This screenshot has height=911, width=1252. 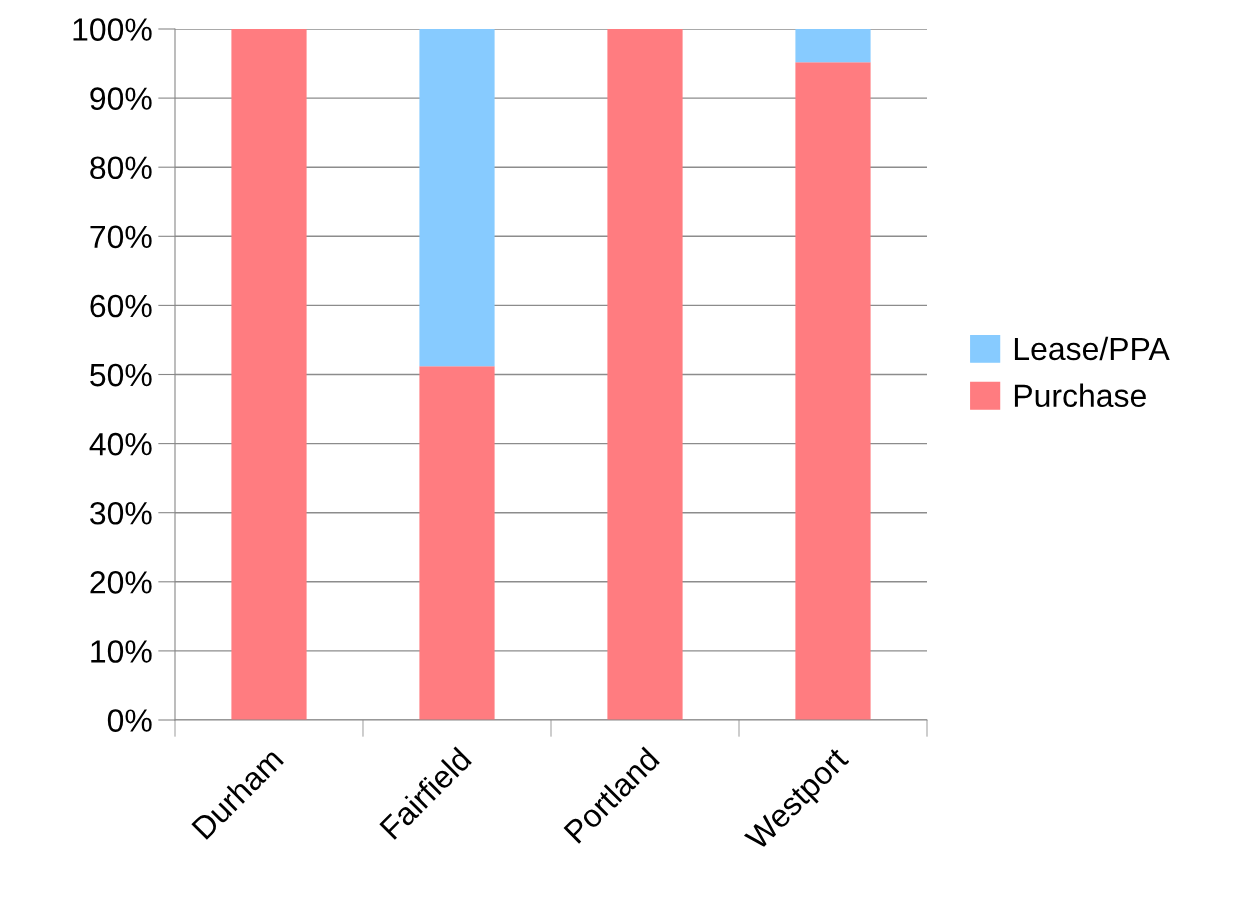 What do you see at coordinates (121, 513) in the screenshot?
I see `y-tick-label: 30%` at bounding box center [121, 513].